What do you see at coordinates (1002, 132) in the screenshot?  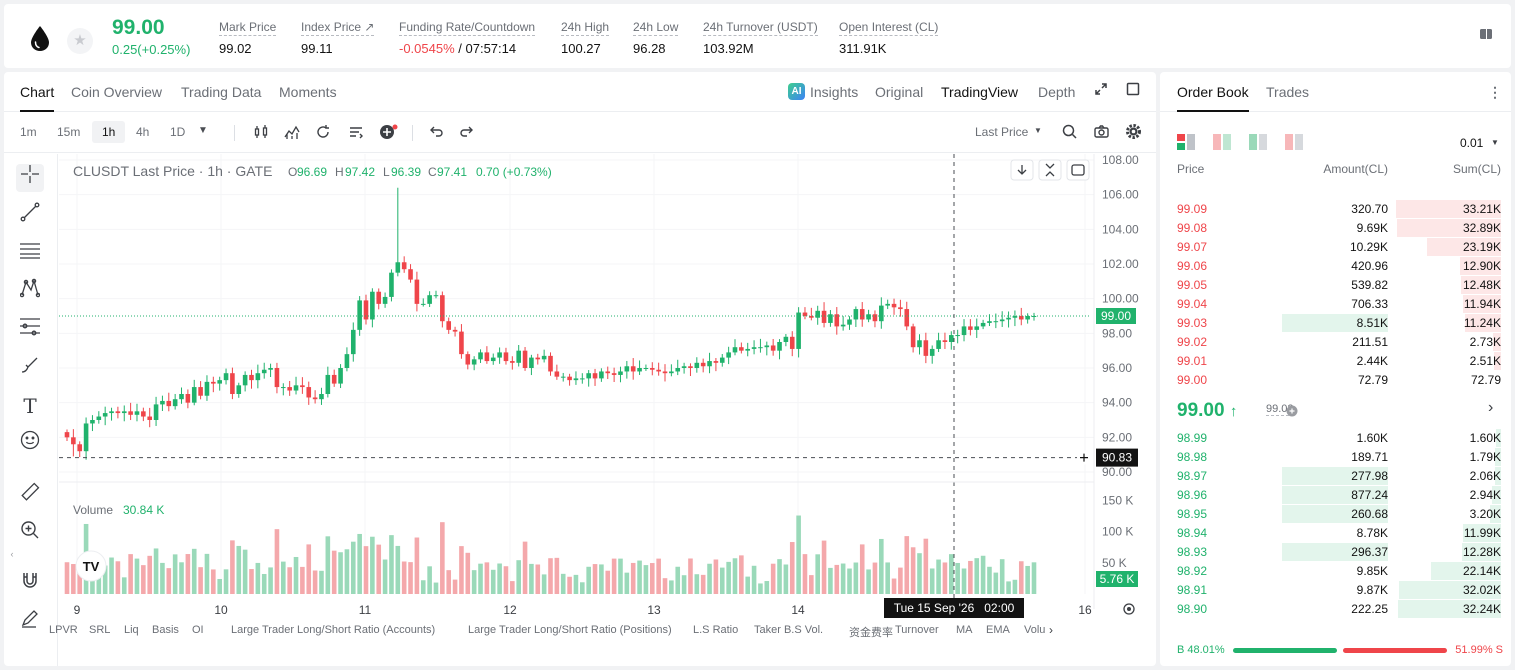 I see `price-type-select: Last Price` at bounding box center [1002, 132].